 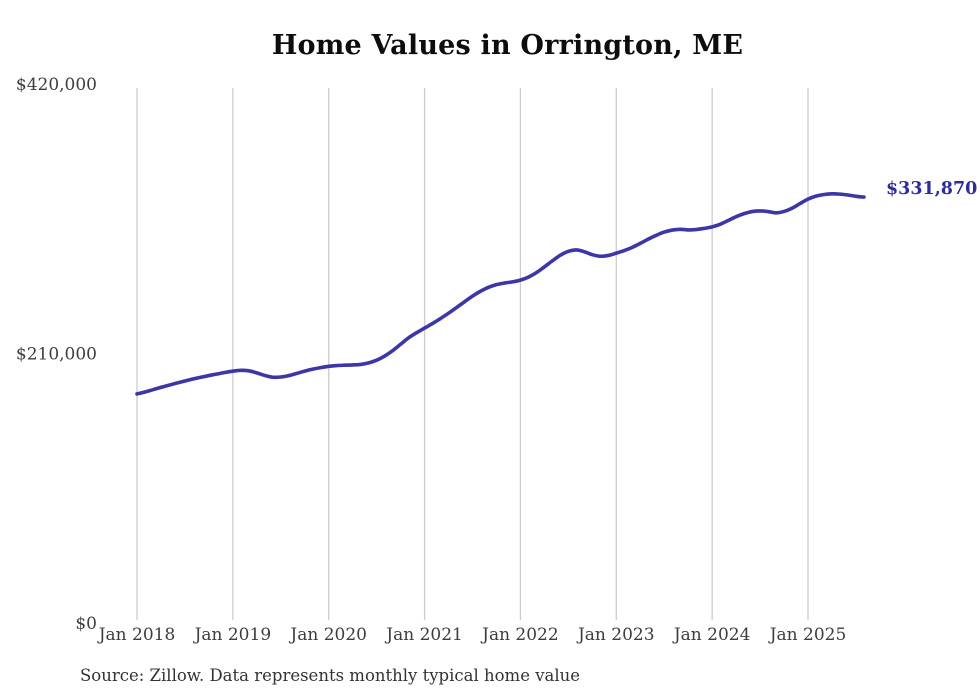 What do you see at coordinates (932, 189) in the screenshot?
I see `final-value-label: $331,870` at bounding box center [932, 189].